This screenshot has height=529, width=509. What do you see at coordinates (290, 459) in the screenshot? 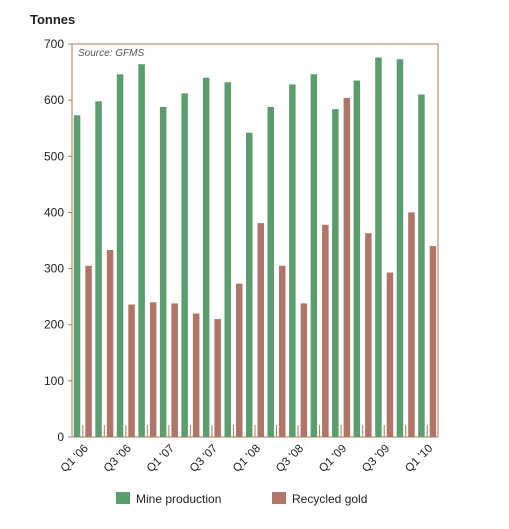
I see `x-tick-label: Q3 '08` at bounding box center [290, 459].